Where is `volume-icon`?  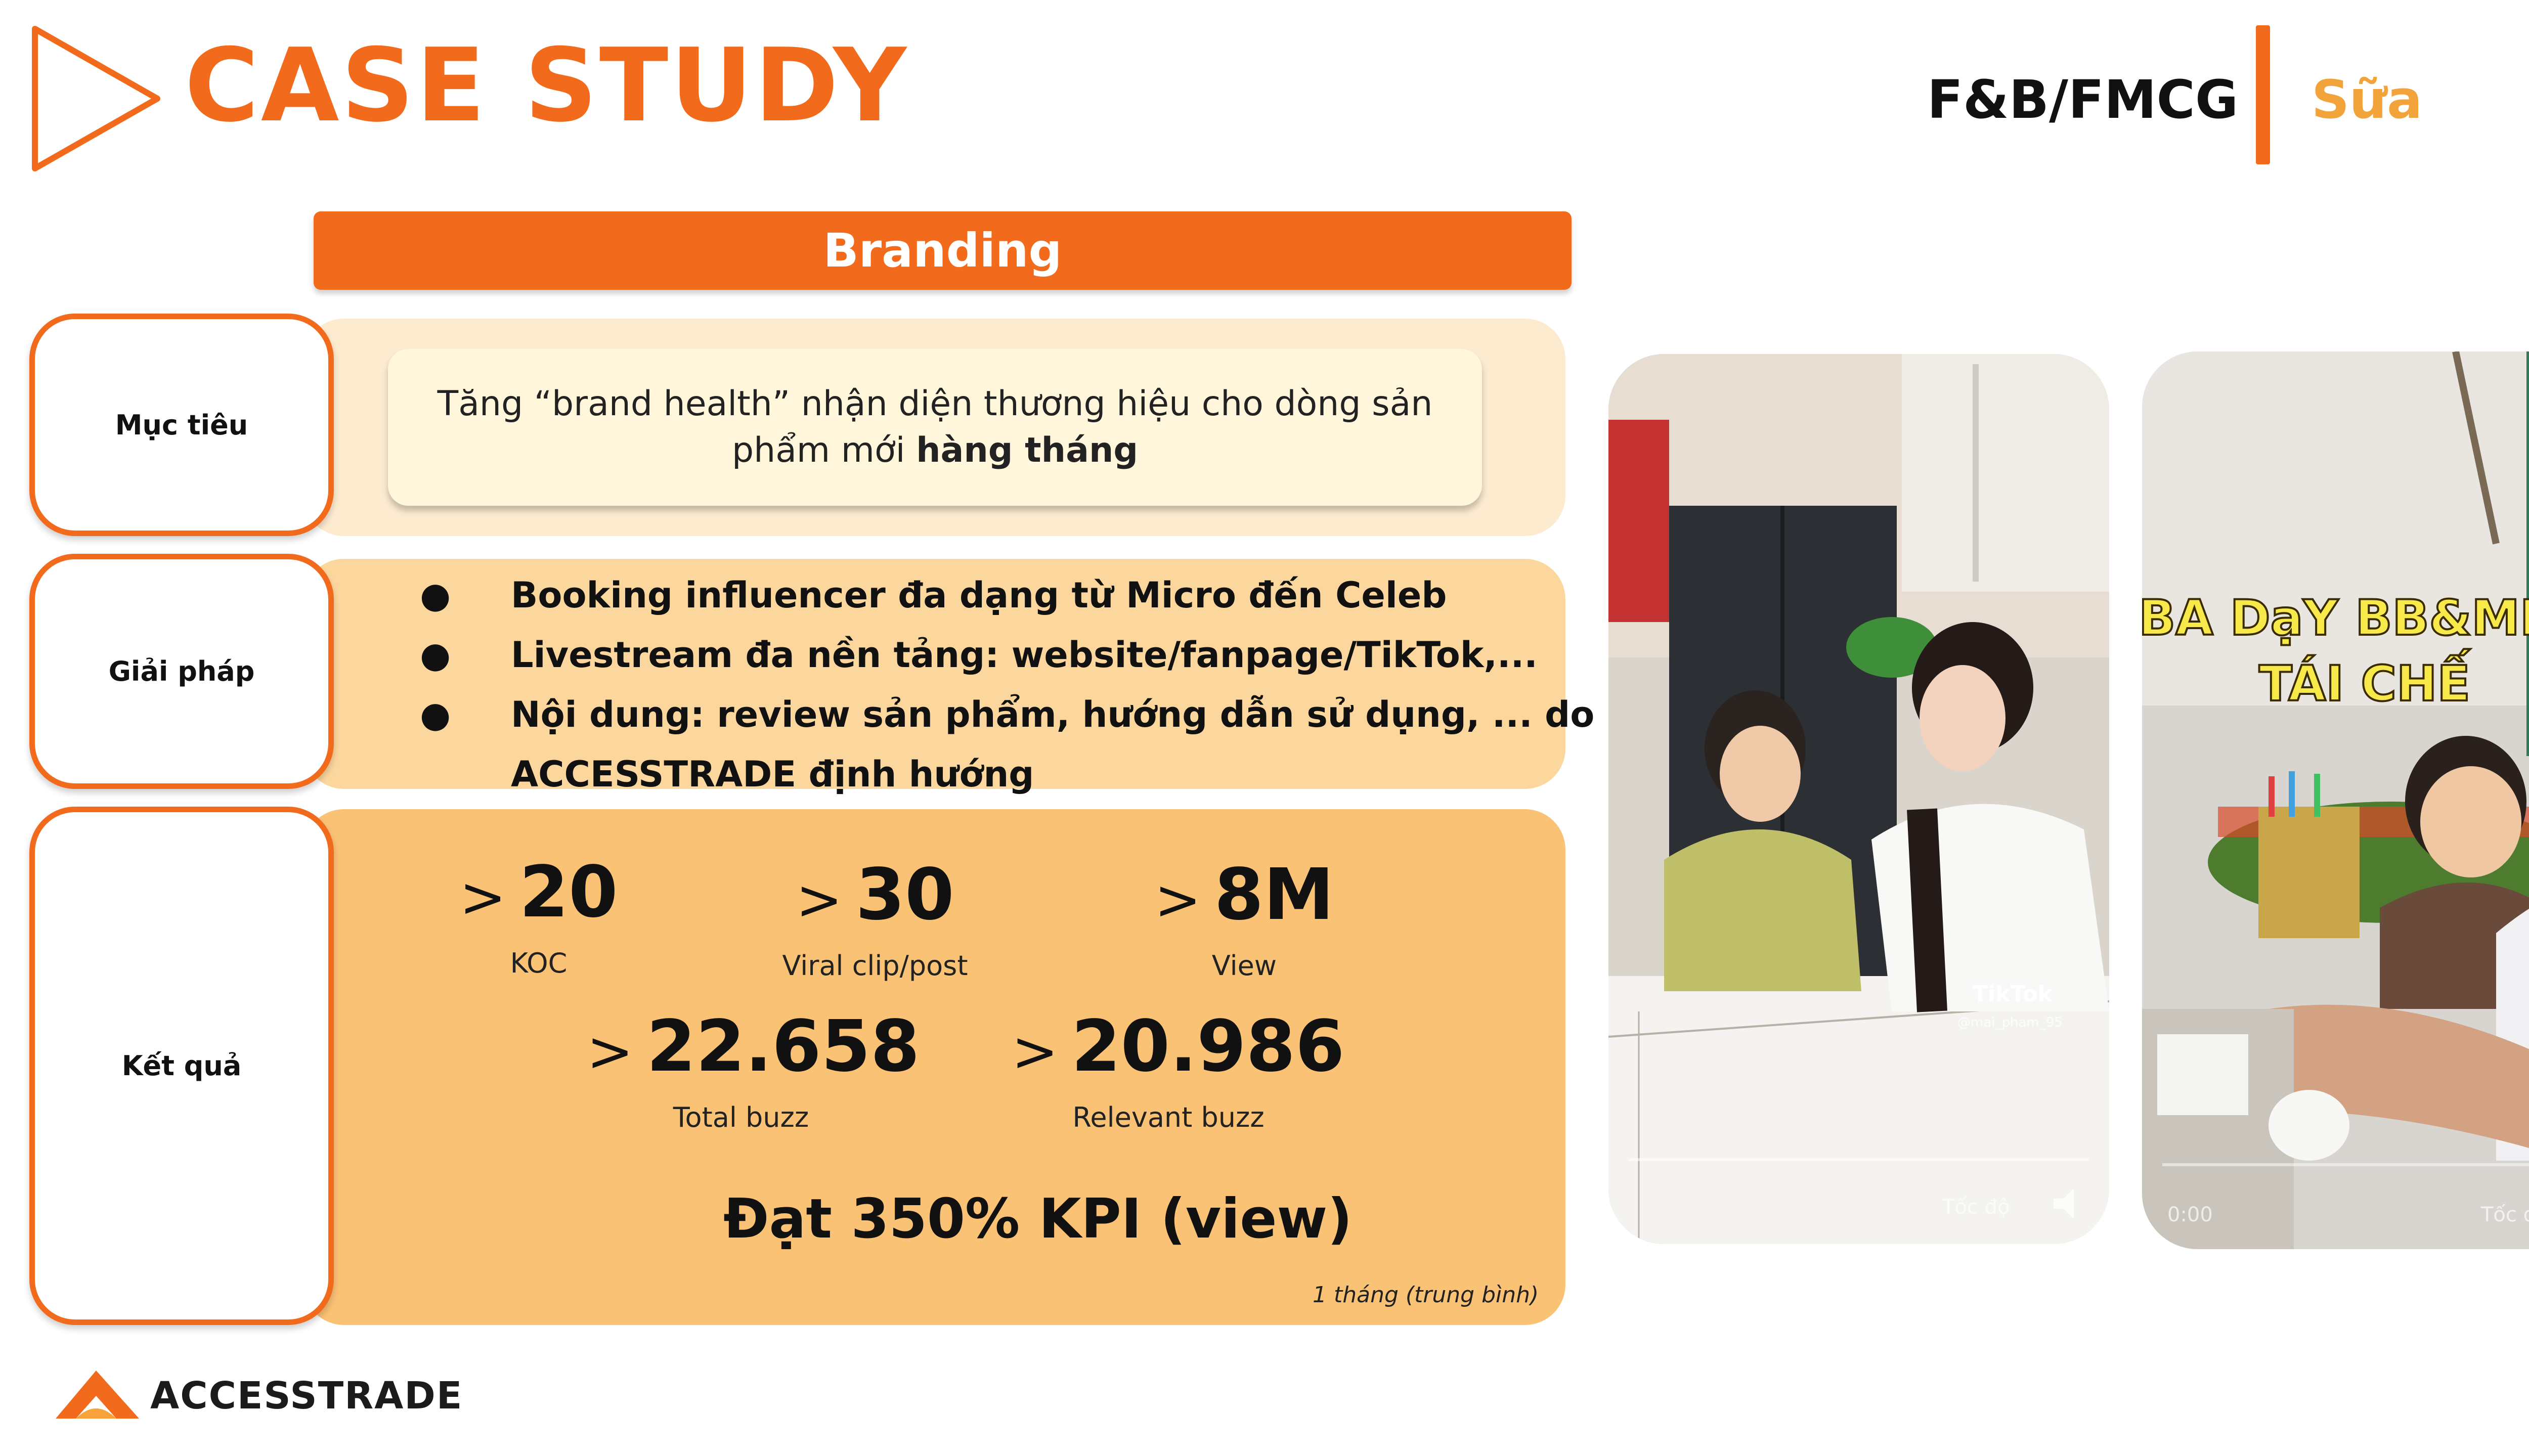
volume-icon is located at coordinates (2064, 1203).